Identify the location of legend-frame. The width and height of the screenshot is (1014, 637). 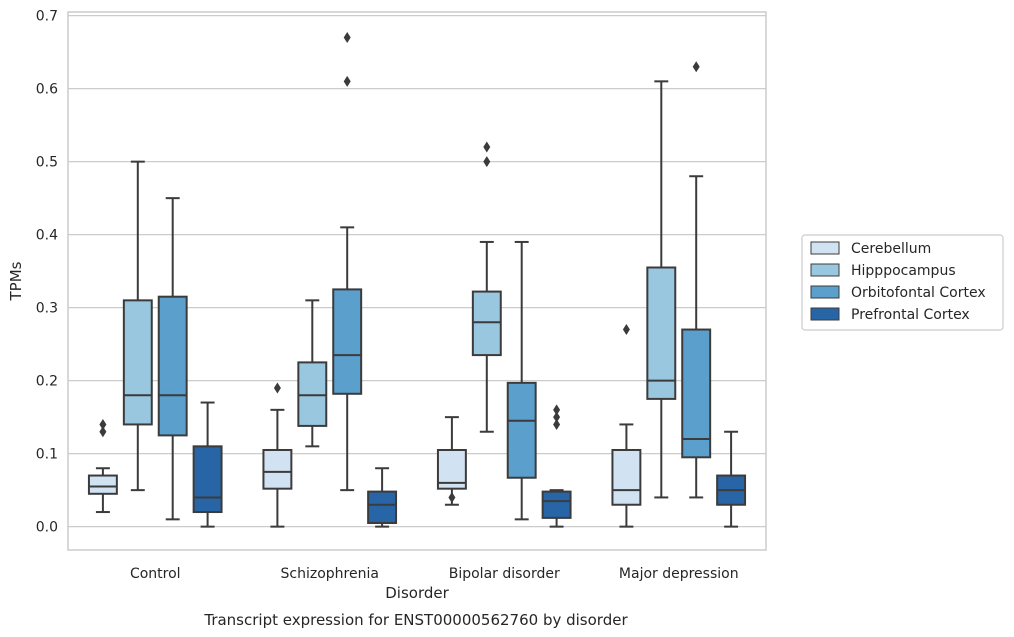
(902, 282).